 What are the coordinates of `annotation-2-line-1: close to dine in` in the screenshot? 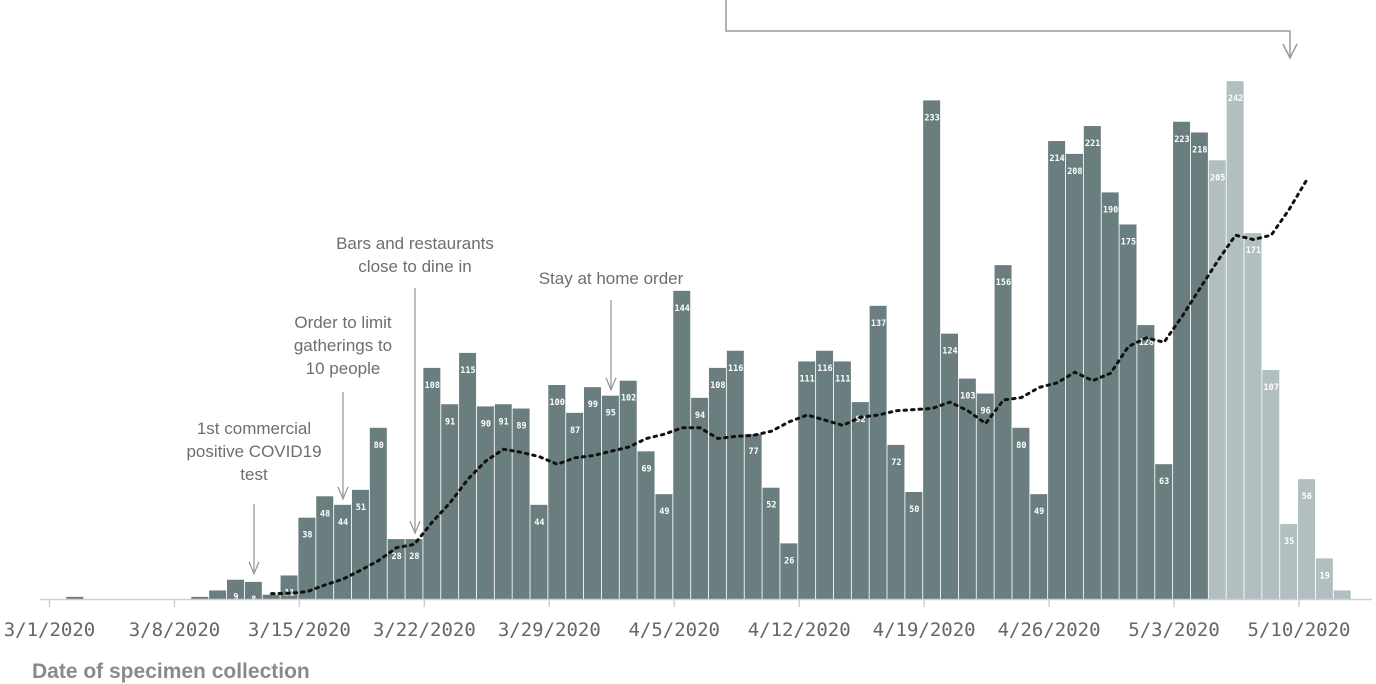 It's located at (414, 266).